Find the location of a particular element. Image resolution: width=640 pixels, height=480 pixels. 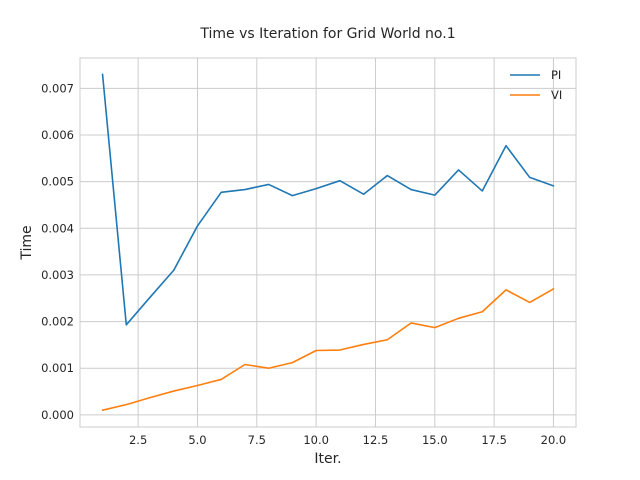

x-tick-label: 7.5 is located at coordinates (257, 440).